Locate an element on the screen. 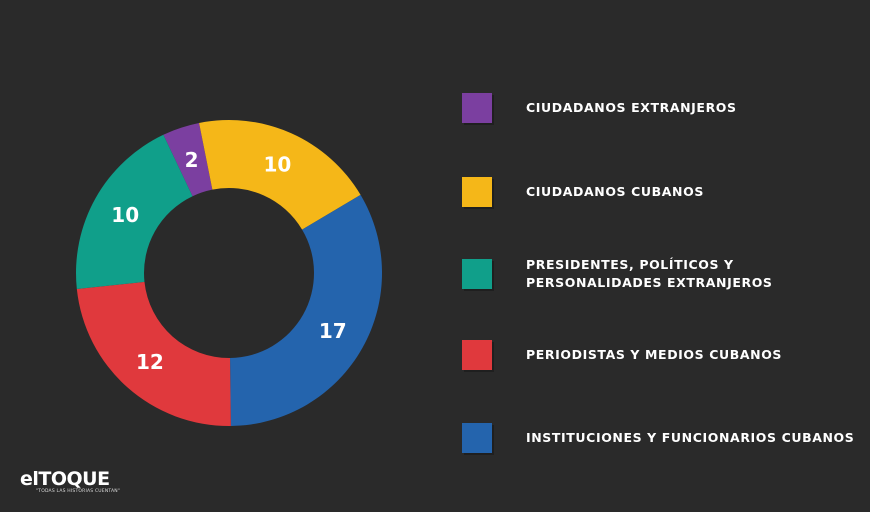  legend-item-instituciones-funcionarios: INSTITUCIONES Y FUNCIONARIOS CUBANOS is located at coordinates (658, 438).